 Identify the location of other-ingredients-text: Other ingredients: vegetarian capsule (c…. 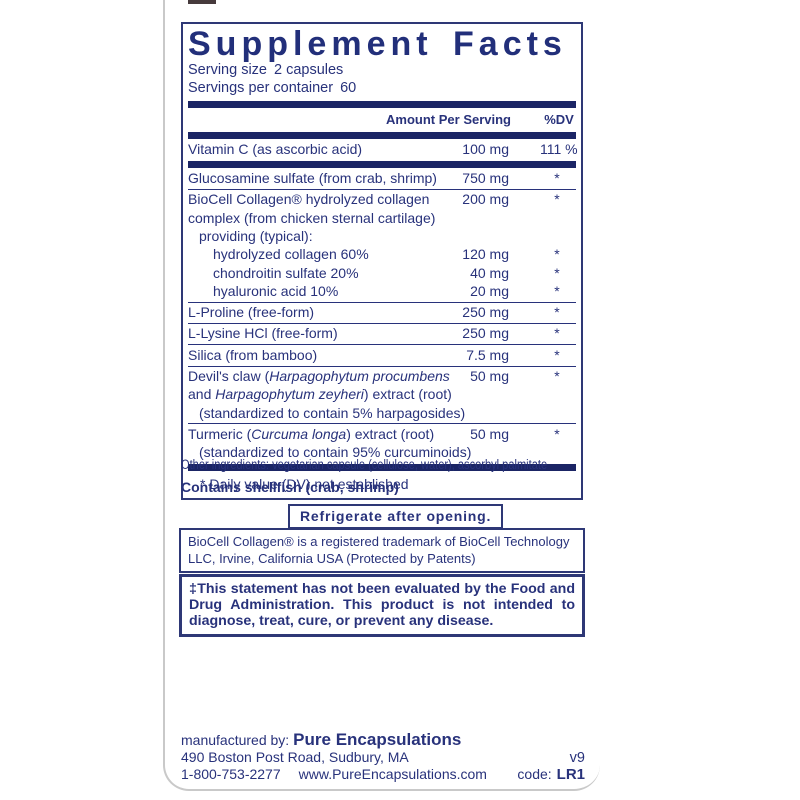
(364, 464).